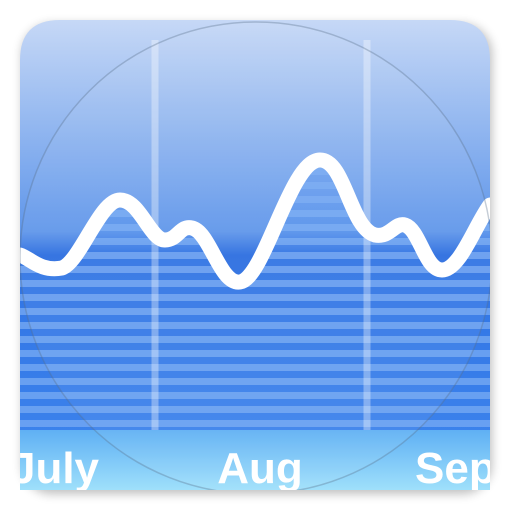 This screenshot has height=512, width=512. Describe the element at coordinates (55, 468) in the screenshot. I see `month-label: July` at that location.